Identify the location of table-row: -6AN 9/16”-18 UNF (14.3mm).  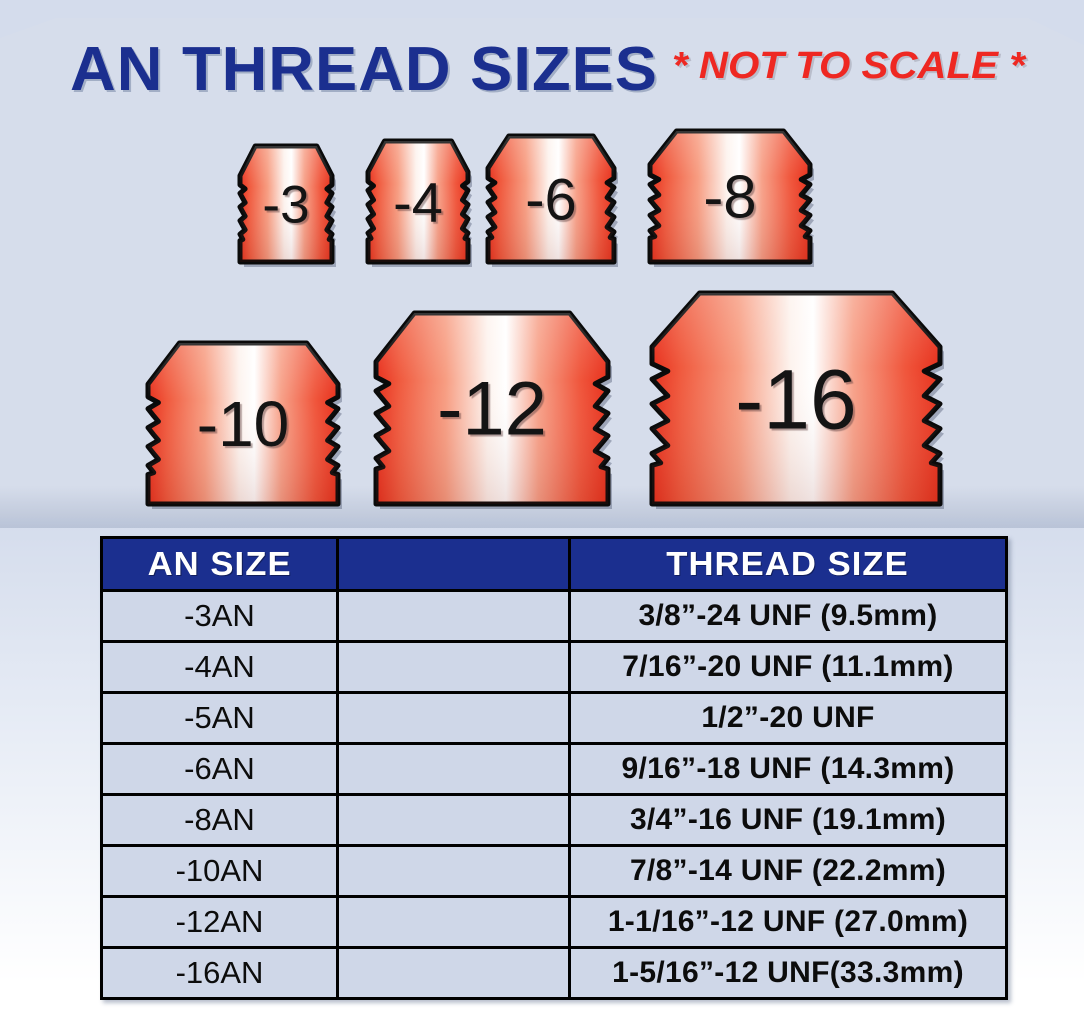
(554, 769).